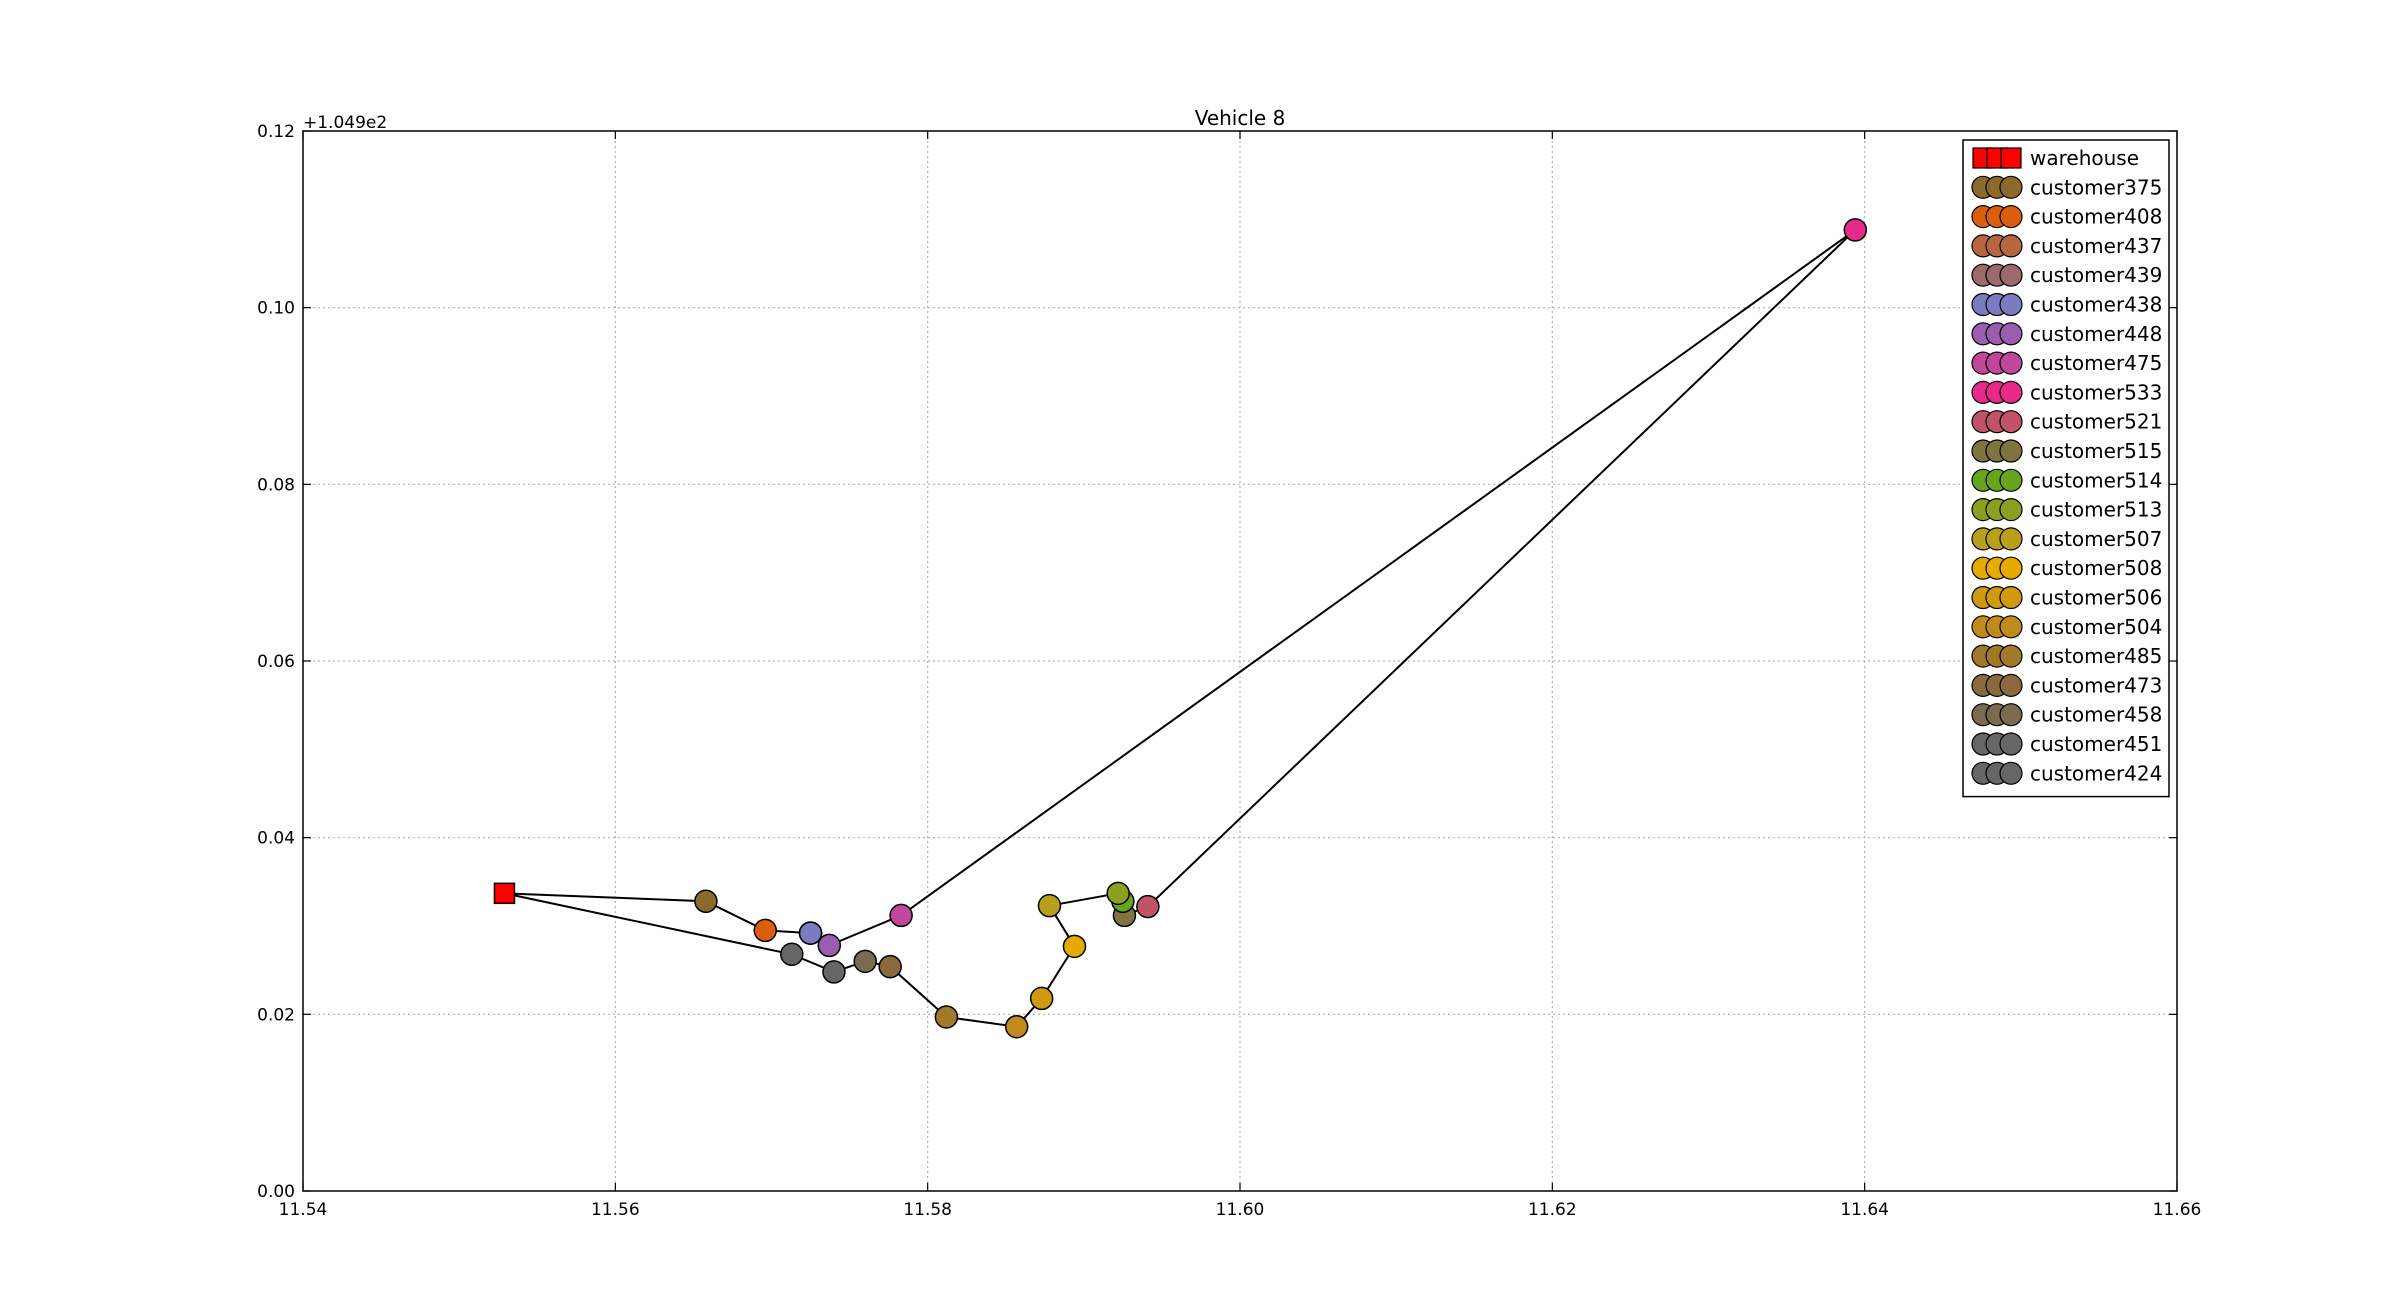 The width and height of the screenshot is (2400, 1315). Describe the element at coordinates (276, 132) in the screenshot. I see `y-tick-label: 0.12` at that location.